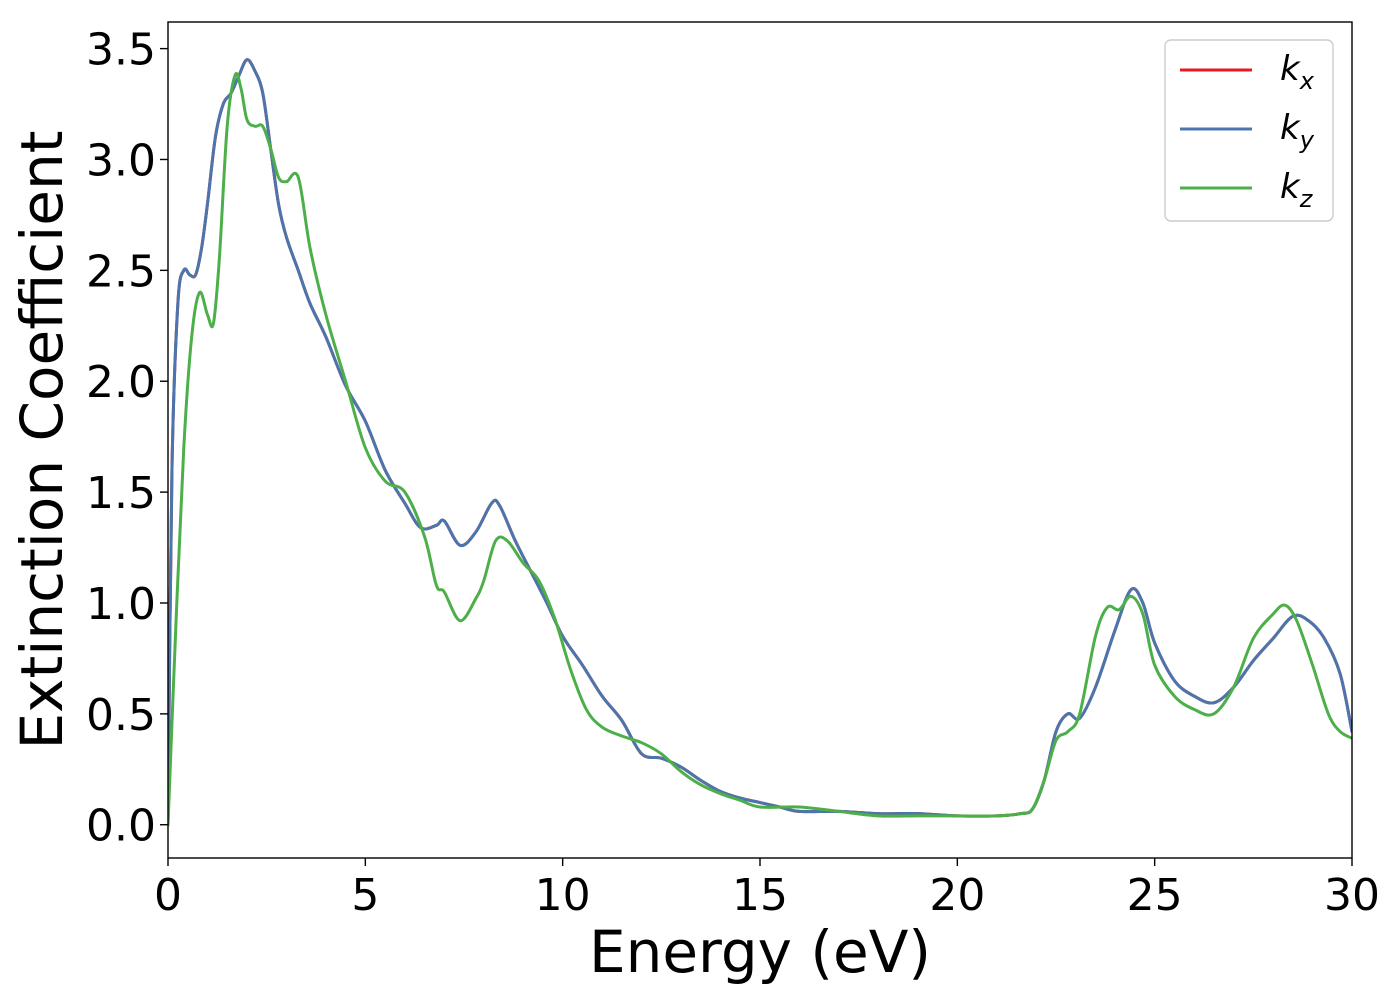 Image resolution: width=1400 pixels, height=1000 pixels. I want to click on x-tick-label-0: 0, so click(168, 895).